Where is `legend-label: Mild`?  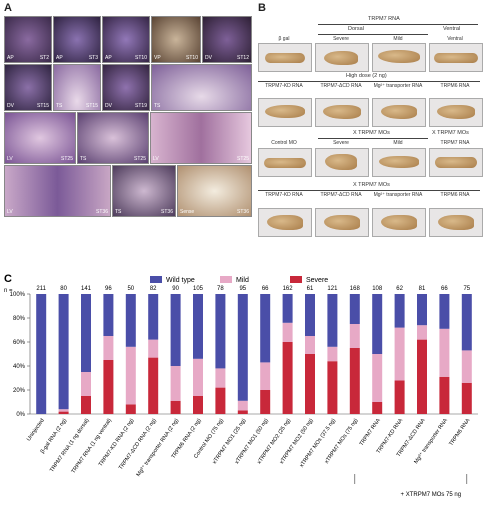 legend-label: Mild is located at coordinates (242, 280).